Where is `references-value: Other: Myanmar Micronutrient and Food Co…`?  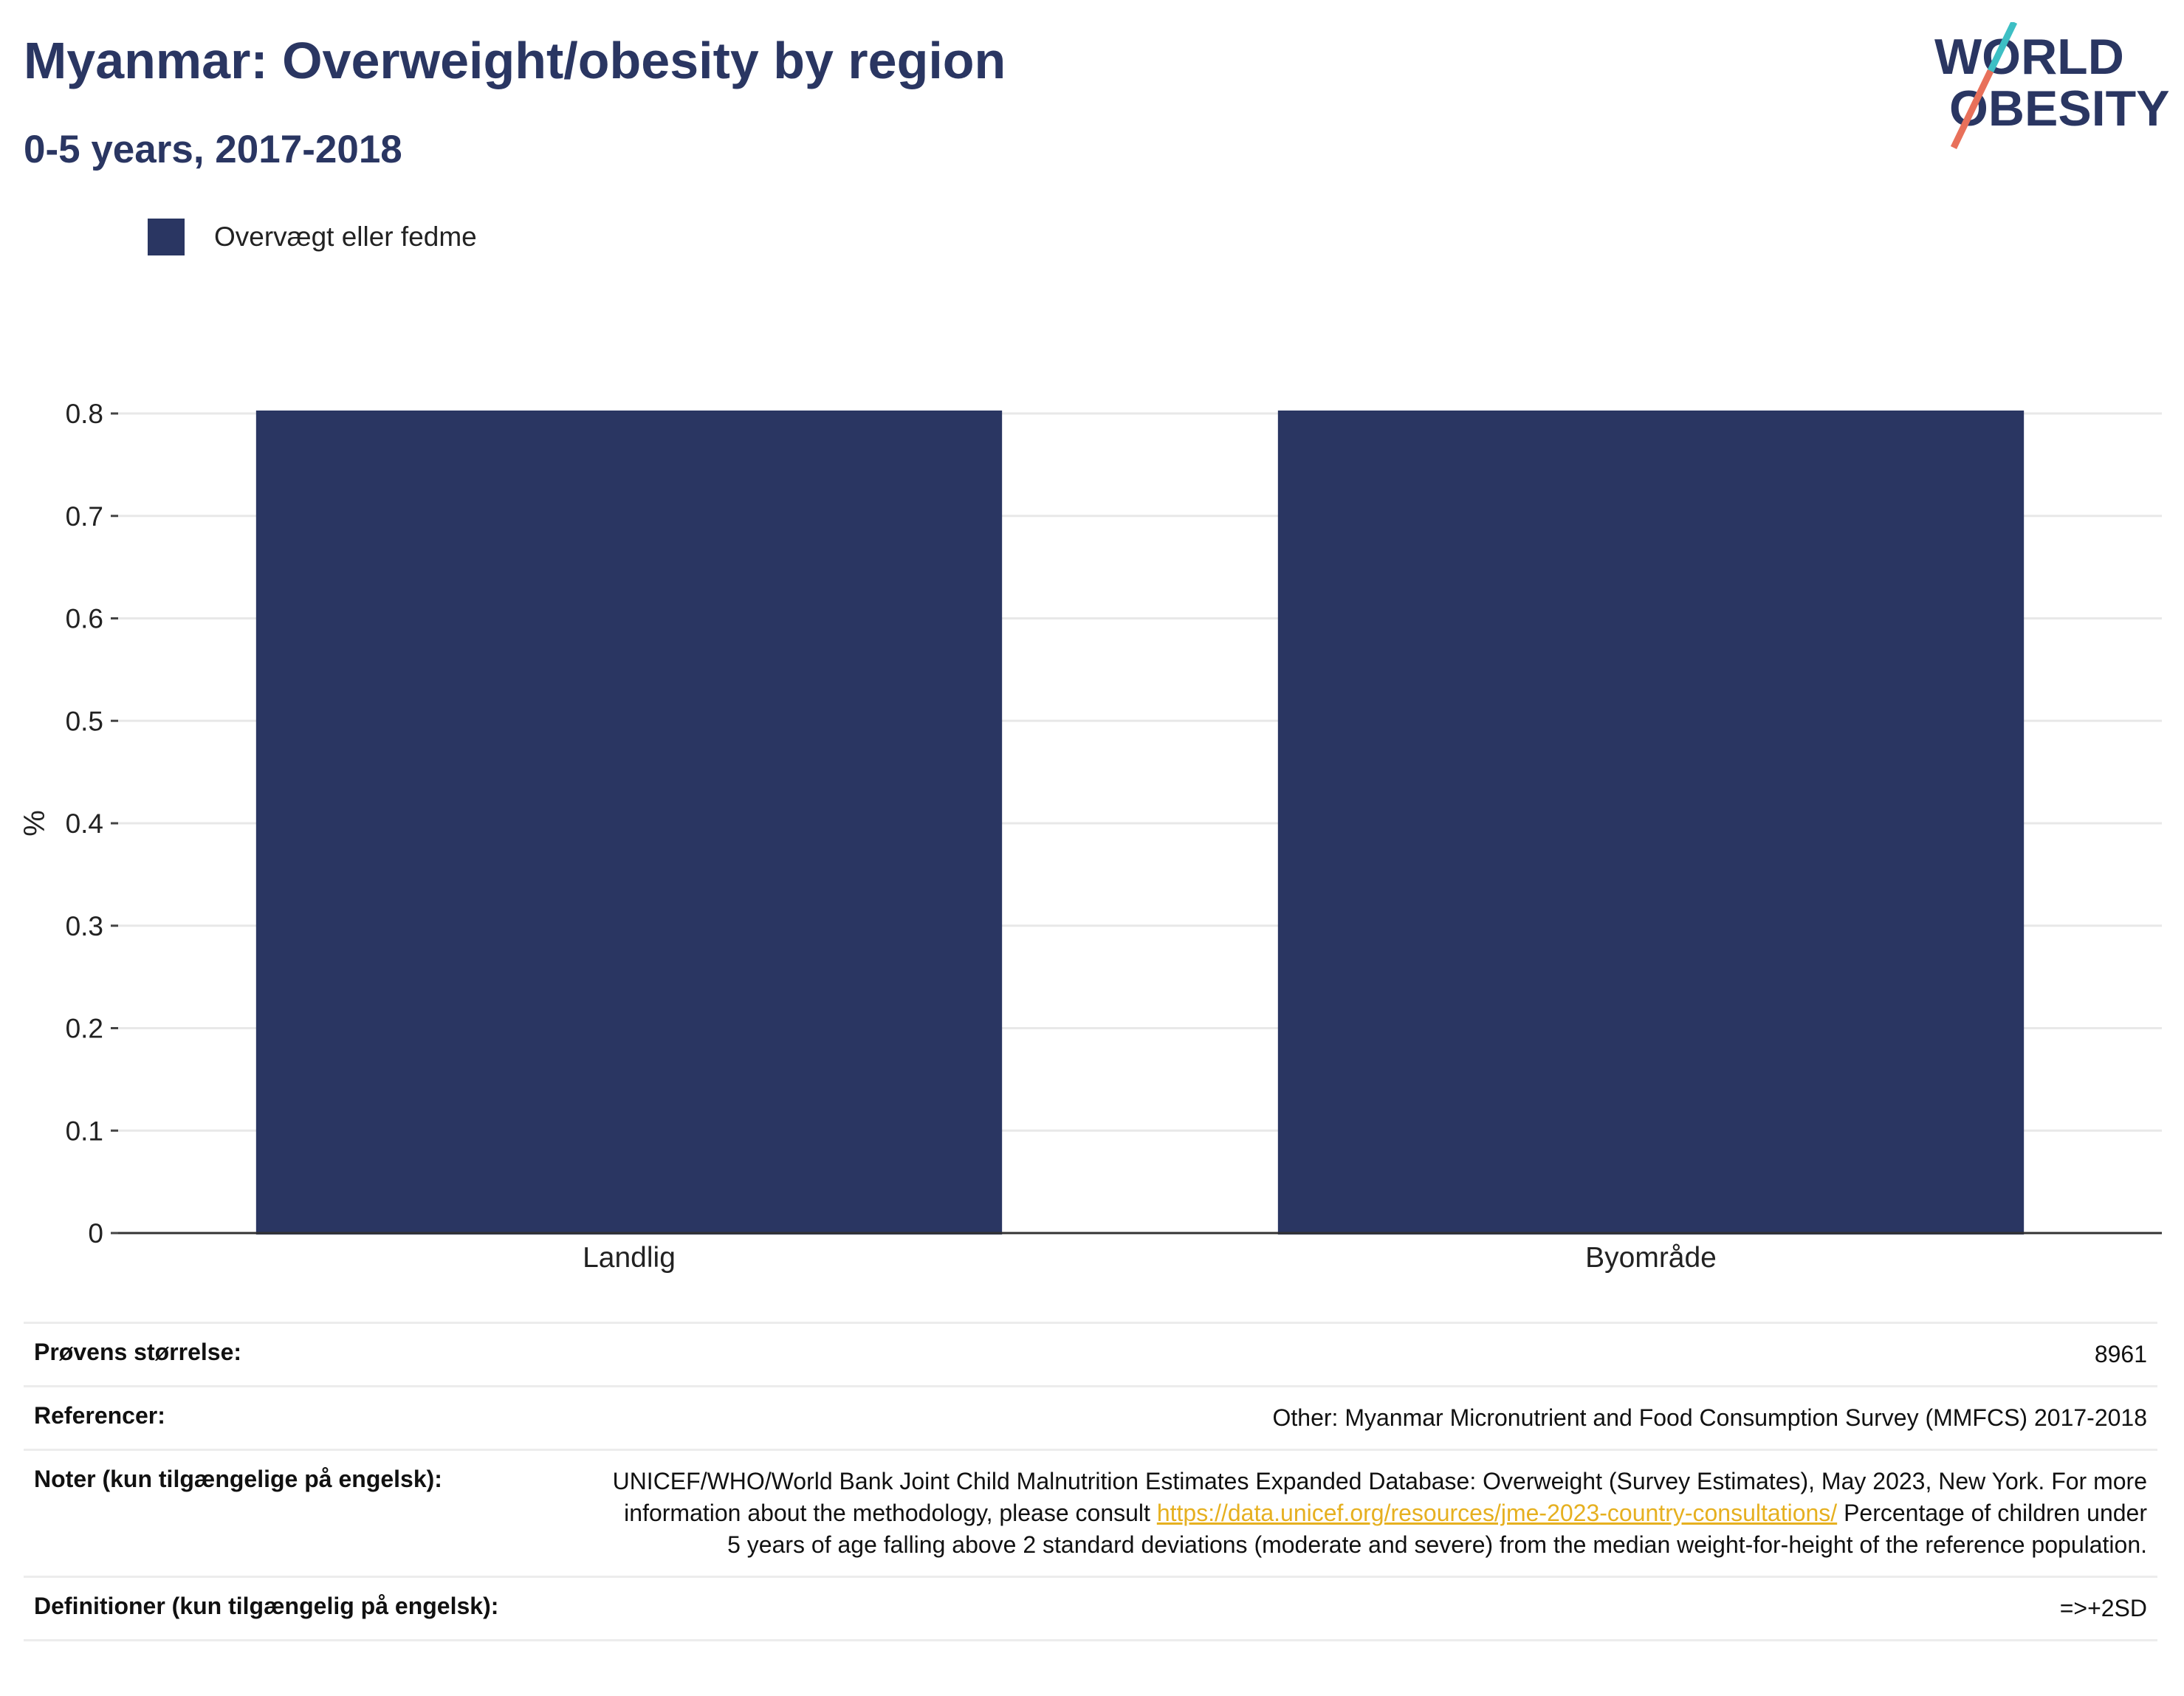 references-value: Other: Myanmar Micronutrient and Food Co… is located at coordinates (1710, 1417).